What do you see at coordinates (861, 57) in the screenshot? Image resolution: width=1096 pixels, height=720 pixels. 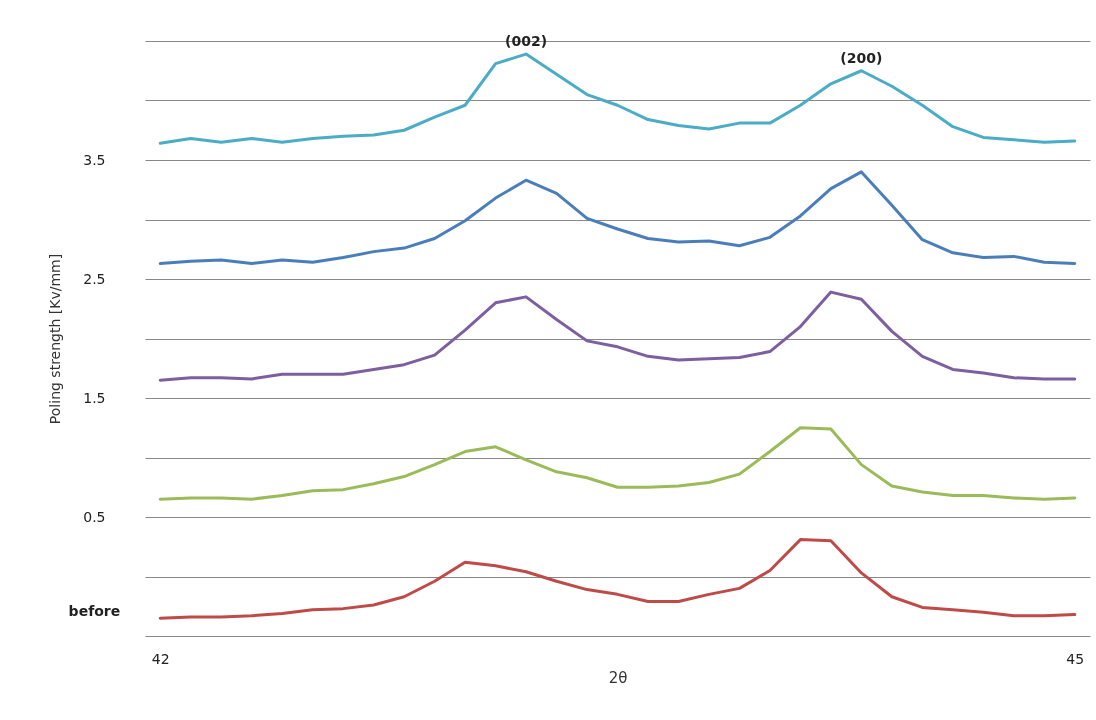 I see `annotation: (200)` at bounding box center [861, 57].